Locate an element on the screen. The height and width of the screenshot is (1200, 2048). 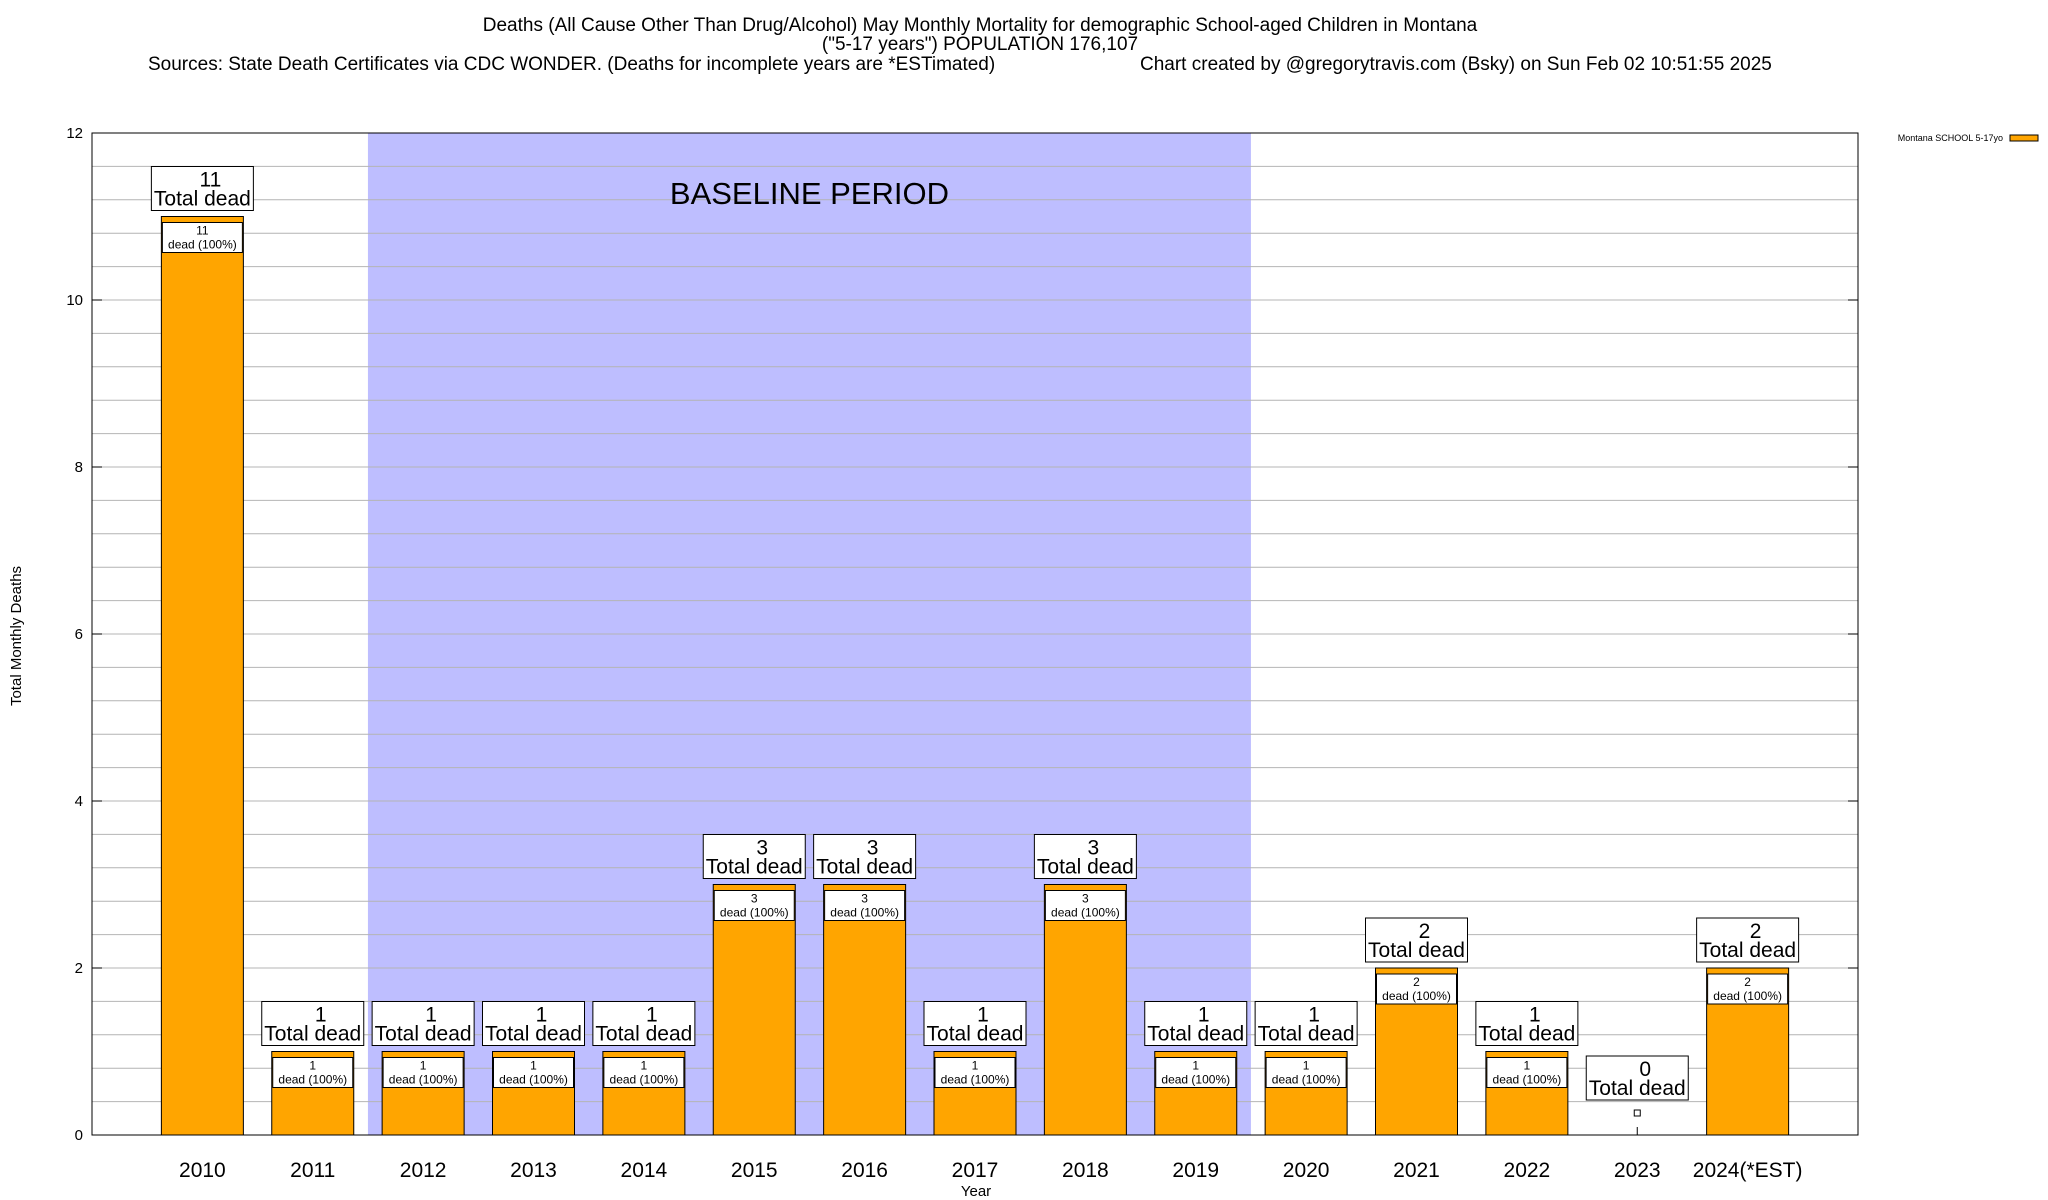
y-tick-label: 2 is located at coordinates (79, 968).